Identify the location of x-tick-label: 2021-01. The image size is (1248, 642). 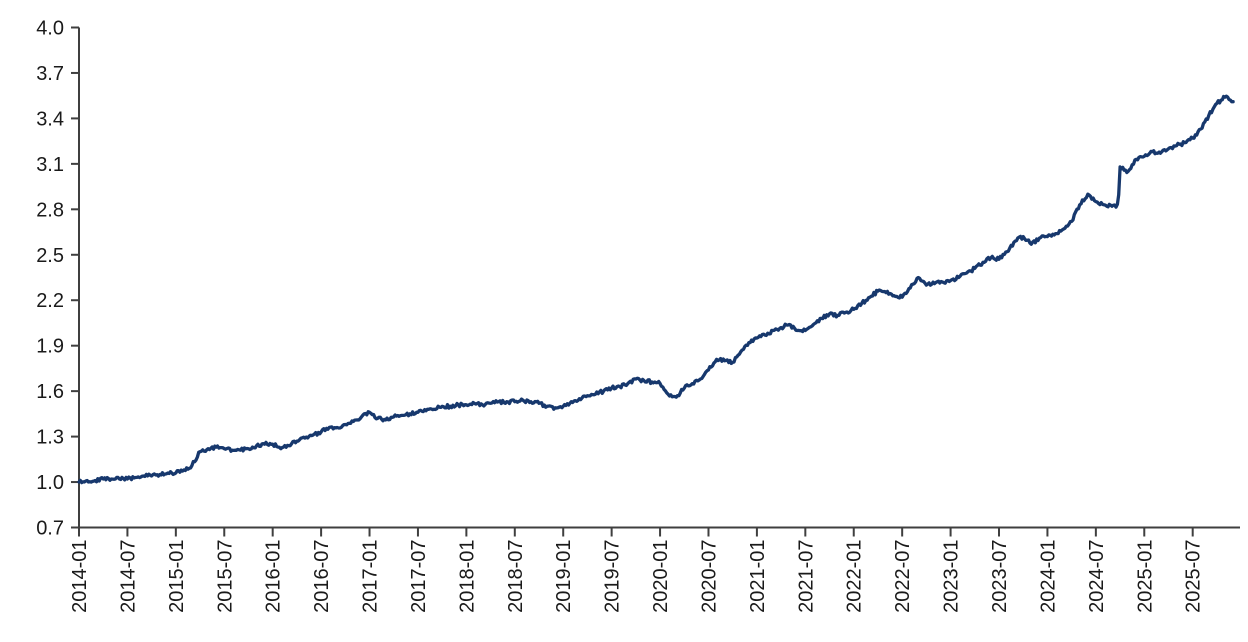
(758, 576).